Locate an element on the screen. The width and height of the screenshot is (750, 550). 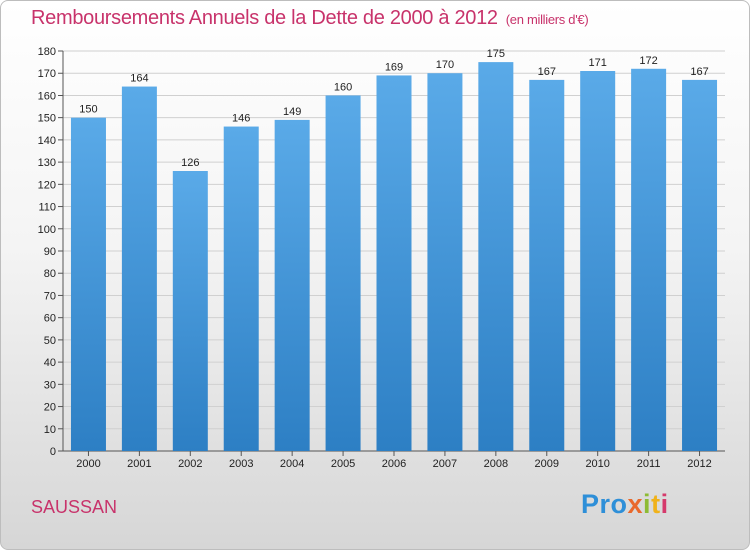
x-tick-label-2011: 2011 is located at coordinates (649, 464).